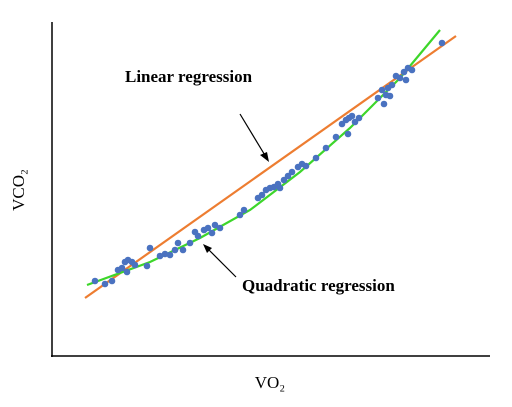  I want to click on x-axis-label: VO₂, so click(270, 382).